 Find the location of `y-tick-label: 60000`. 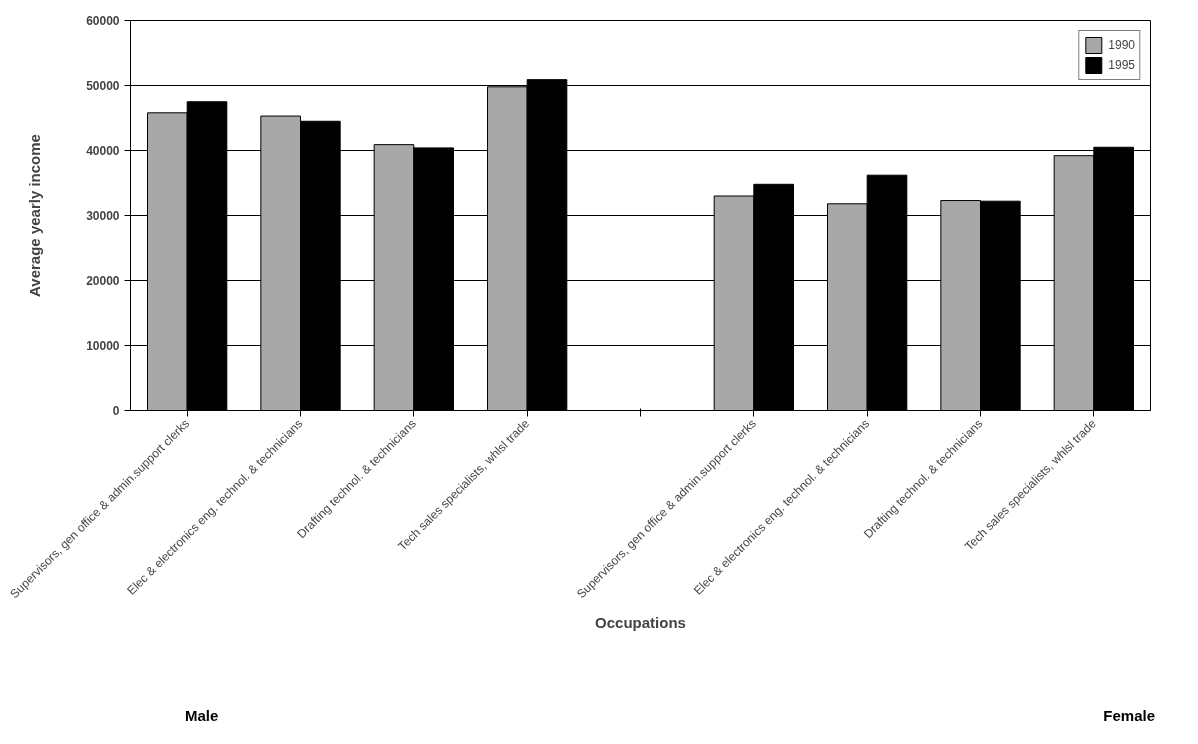

y-tick-label: 60000 is located at coordinates (103, 21).